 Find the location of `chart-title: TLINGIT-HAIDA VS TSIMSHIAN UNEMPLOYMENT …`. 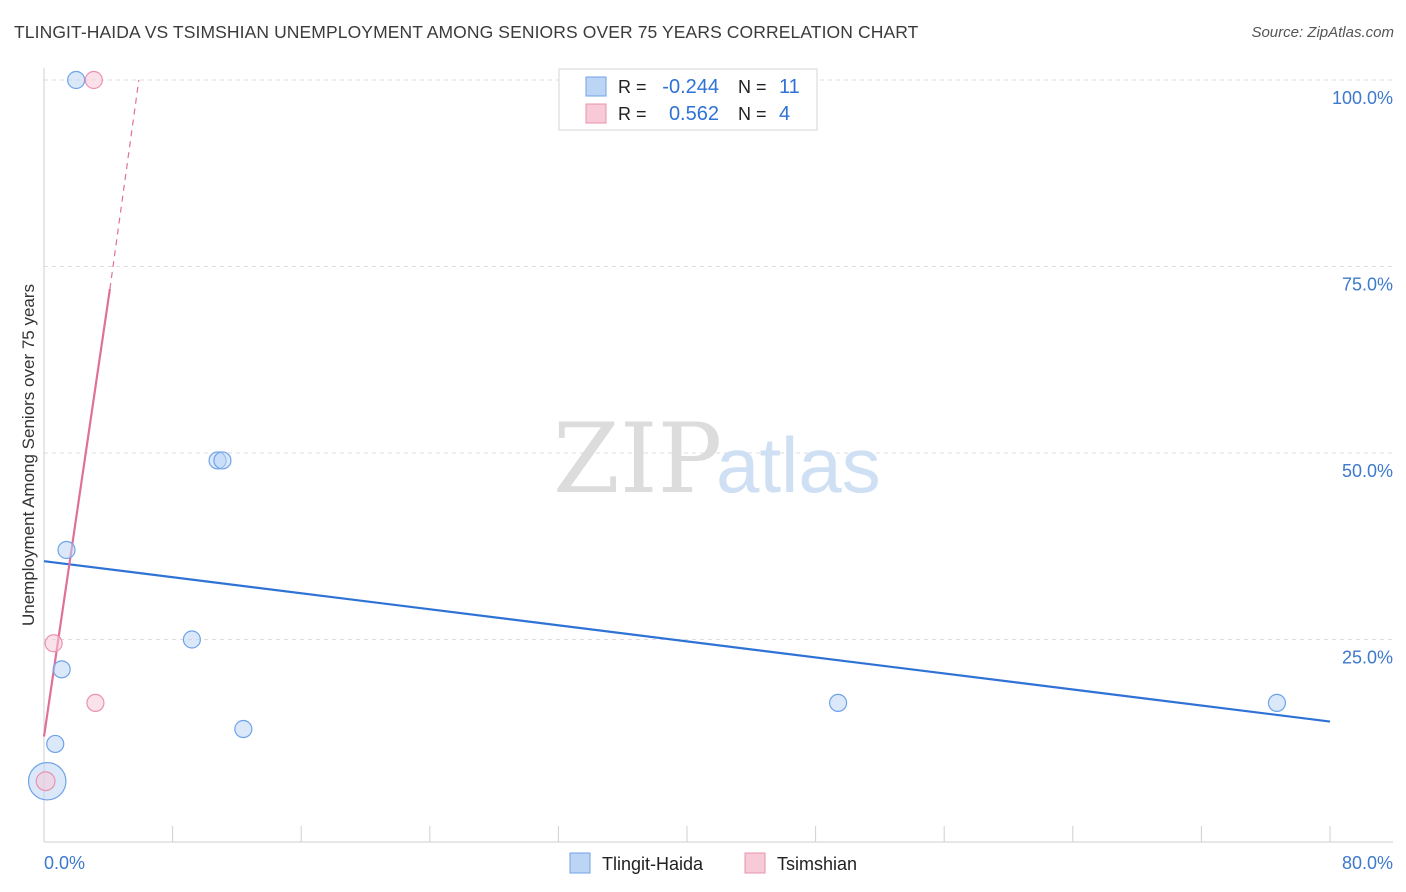

chart-title: TLINGIT-HAIDA VS TSIMSHIAN UNEMPLOYMENT … is located at coordinates (466, 32).